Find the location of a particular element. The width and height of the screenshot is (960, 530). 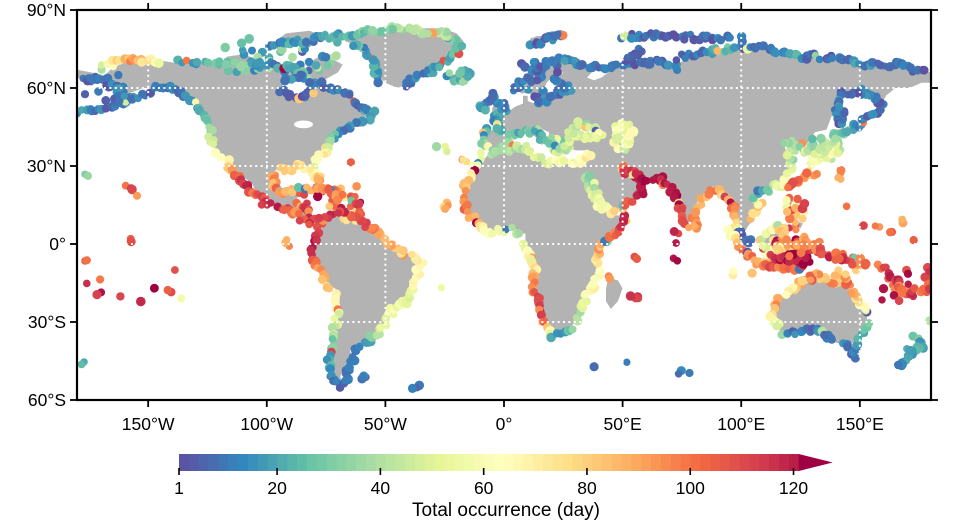

colorbar-tick-label: 20 is located at coordinates (277, 488).